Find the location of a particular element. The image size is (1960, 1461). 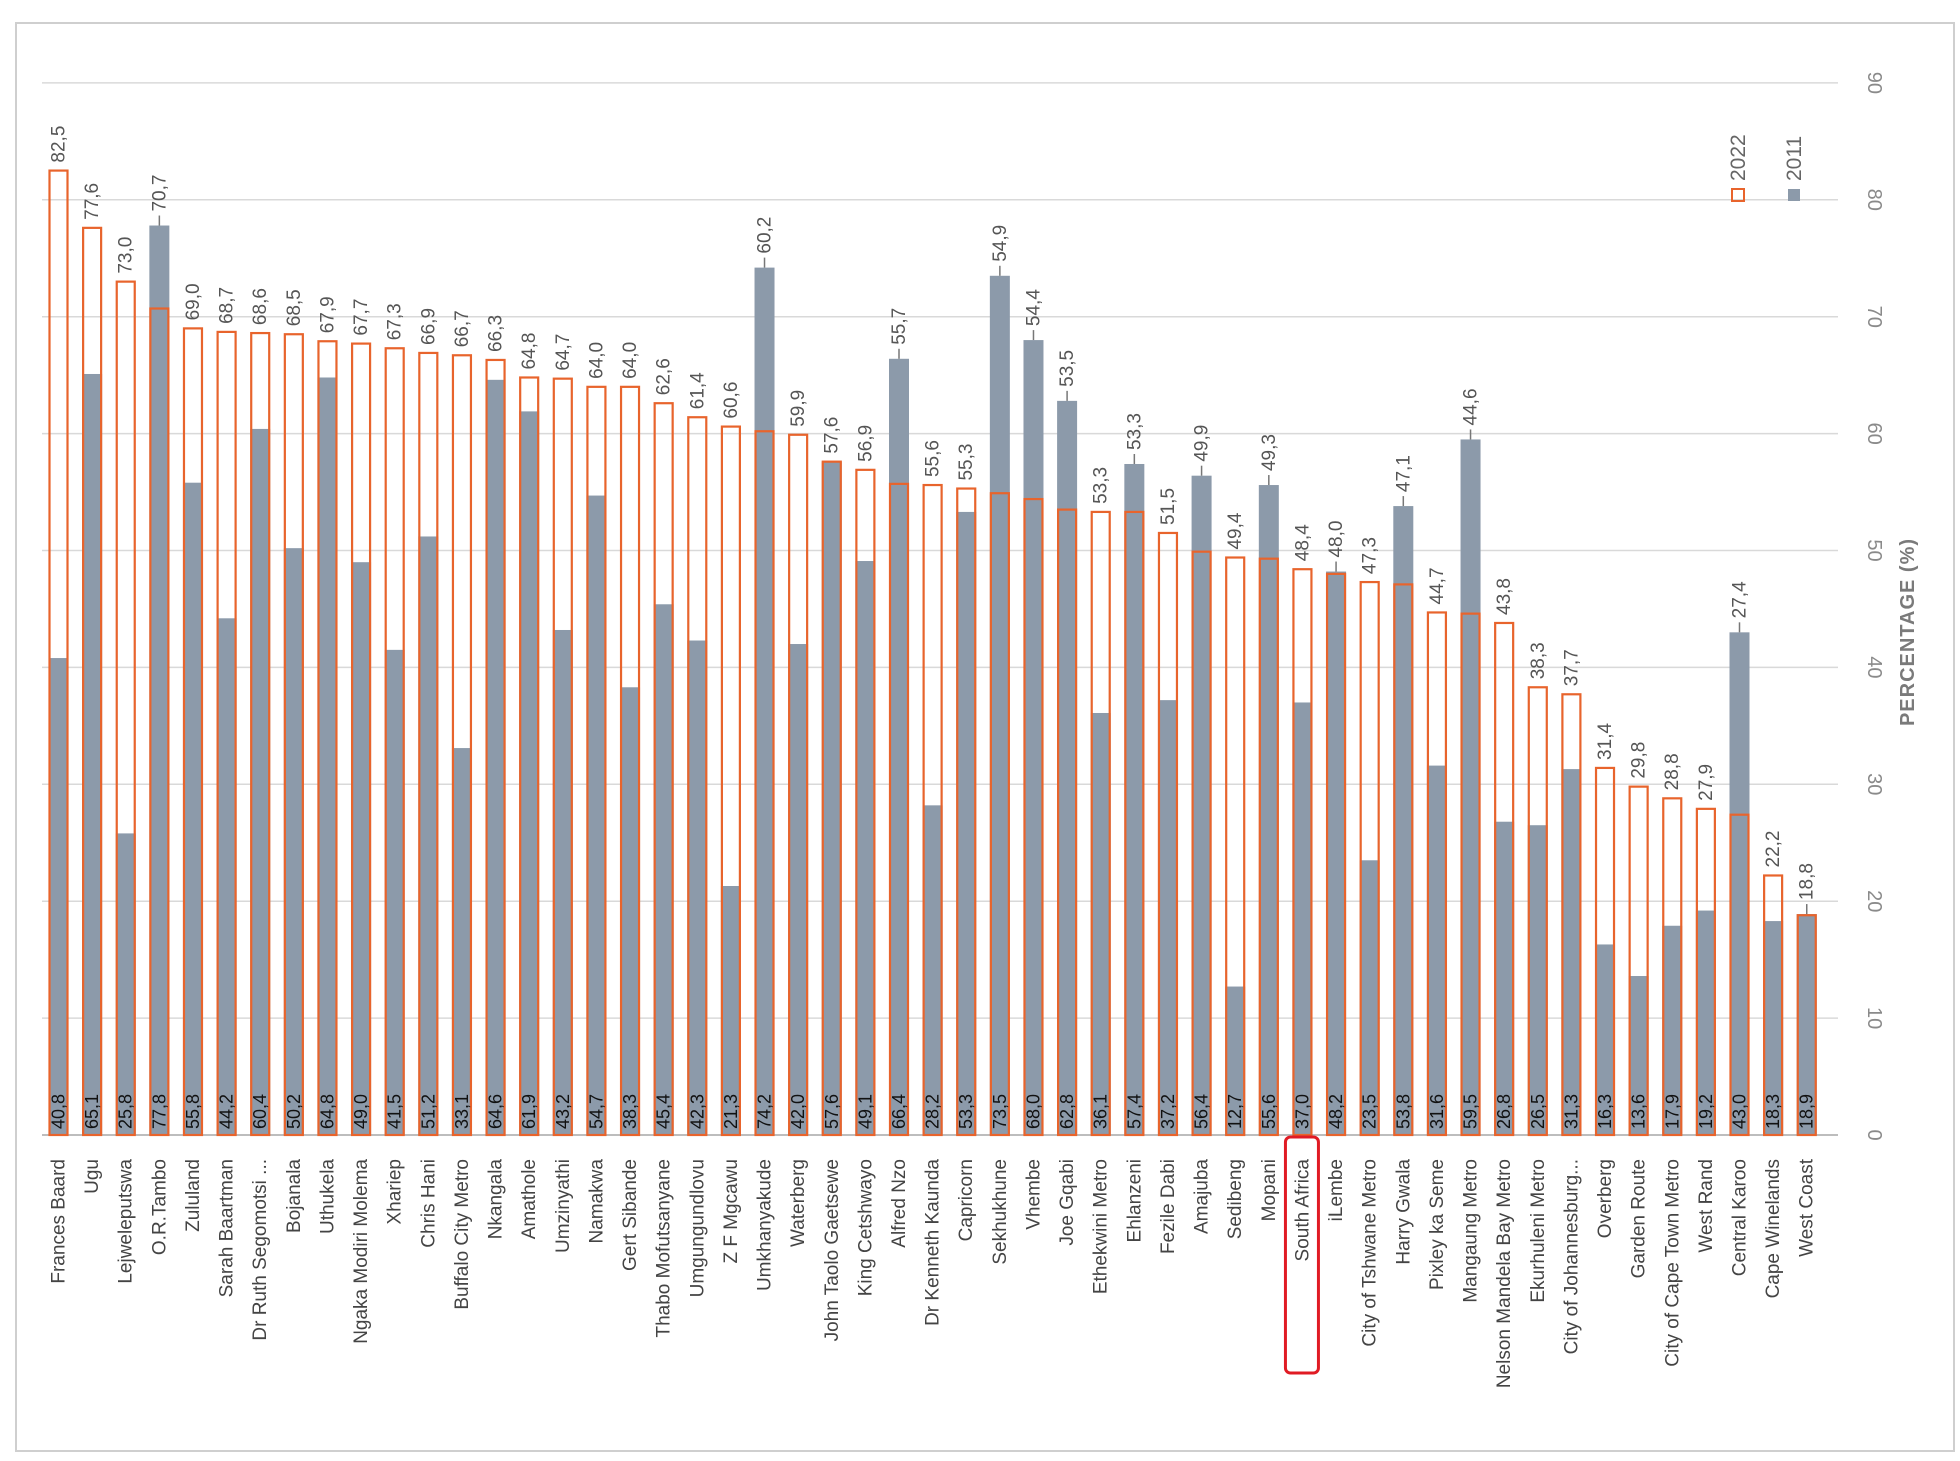

category-label: Umkhanyakude is located at coordinates (765, 1225).